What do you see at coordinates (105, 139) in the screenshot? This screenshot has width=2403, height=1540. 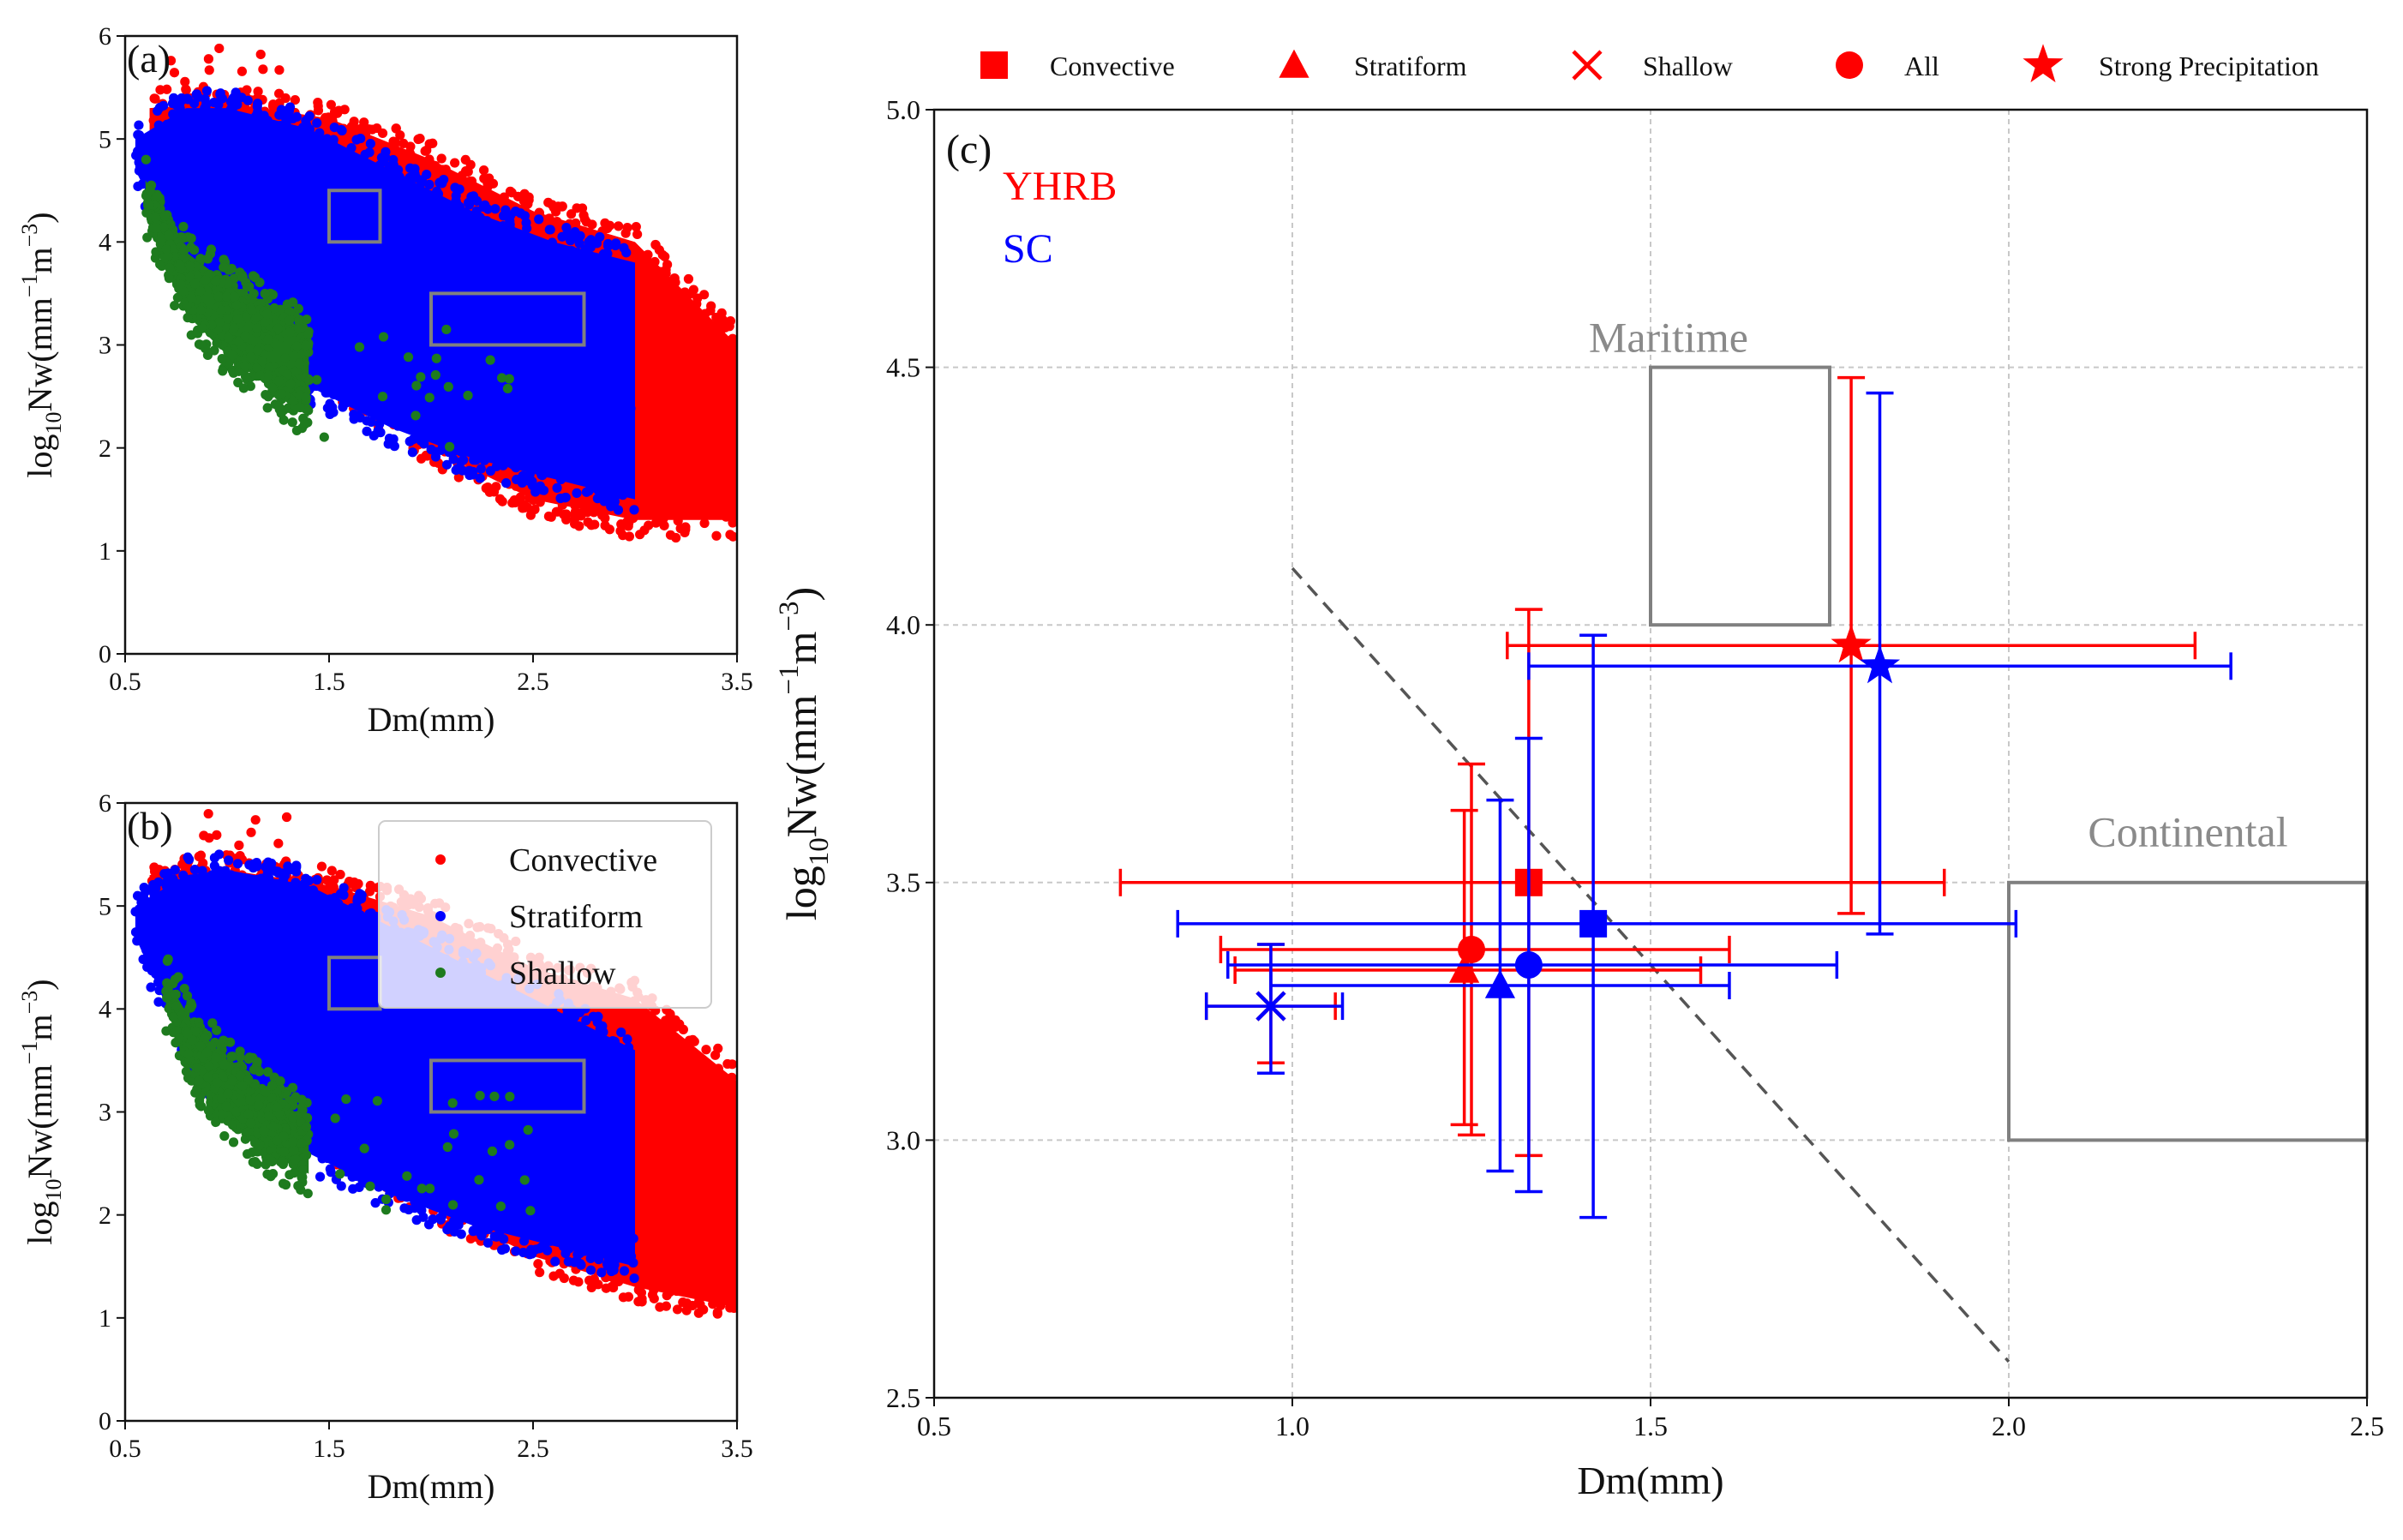 I see `y-tick-label: 5` at bounding box center [105, 139].